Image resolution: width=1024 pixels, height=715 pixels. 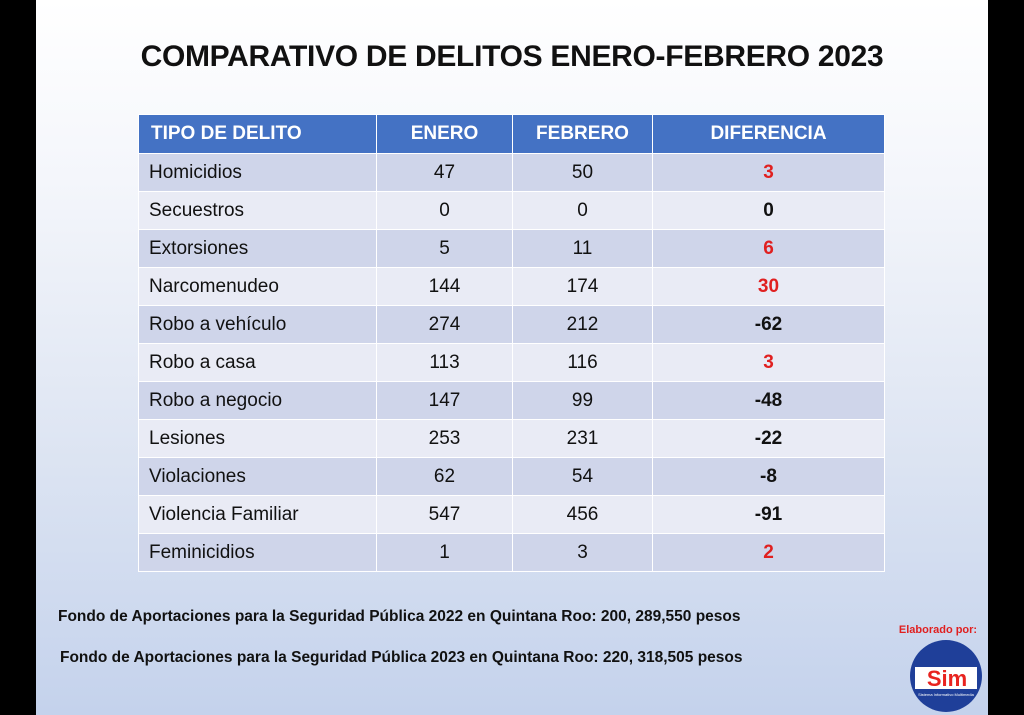 I want to click on cell-febrero: 174, so click(x=582, y=286).